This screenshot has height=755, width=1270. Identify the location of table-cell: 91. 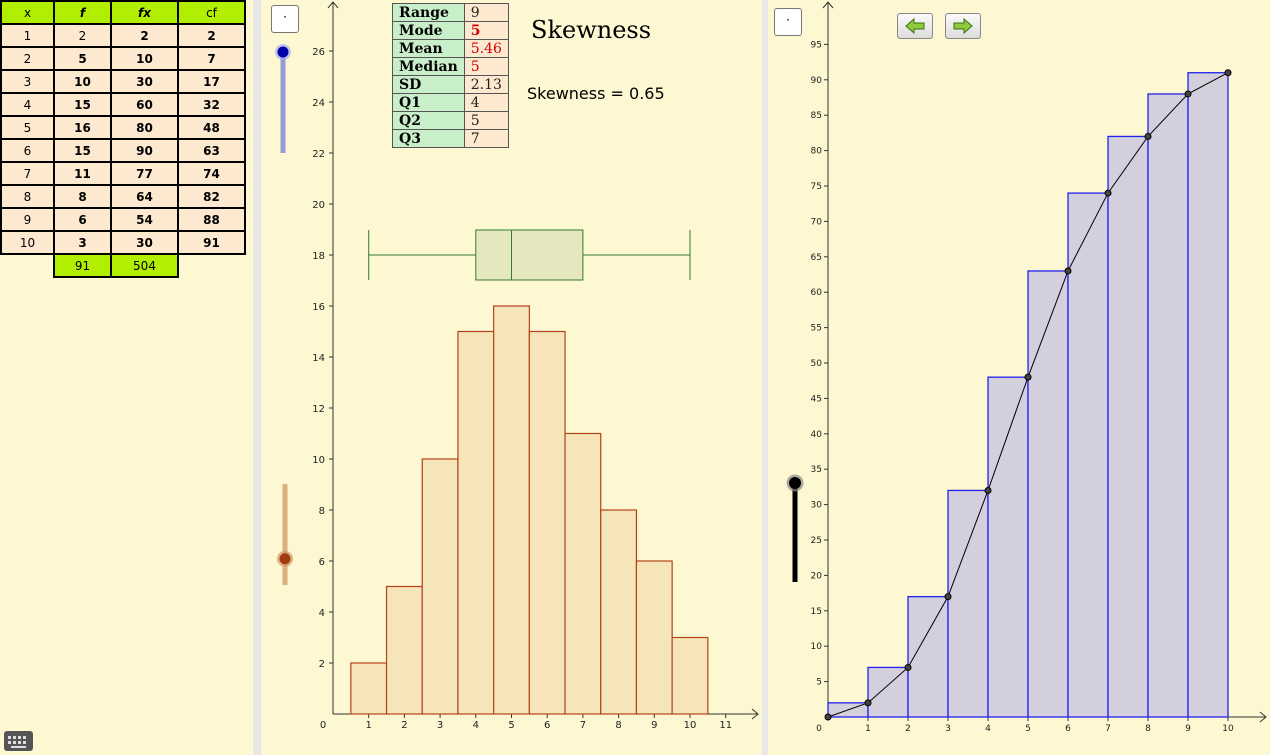
(211, 242).